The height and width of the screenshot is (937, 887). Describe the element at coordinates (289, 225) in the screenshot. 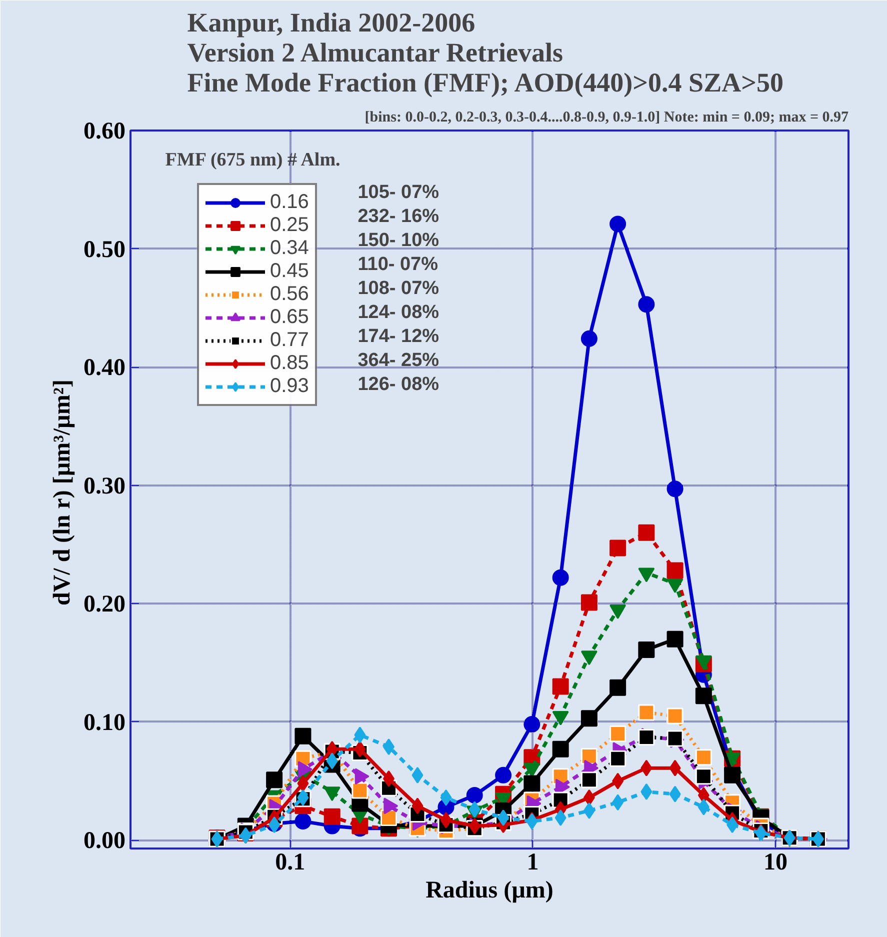

I see `legend-label: 0.25` at that location.